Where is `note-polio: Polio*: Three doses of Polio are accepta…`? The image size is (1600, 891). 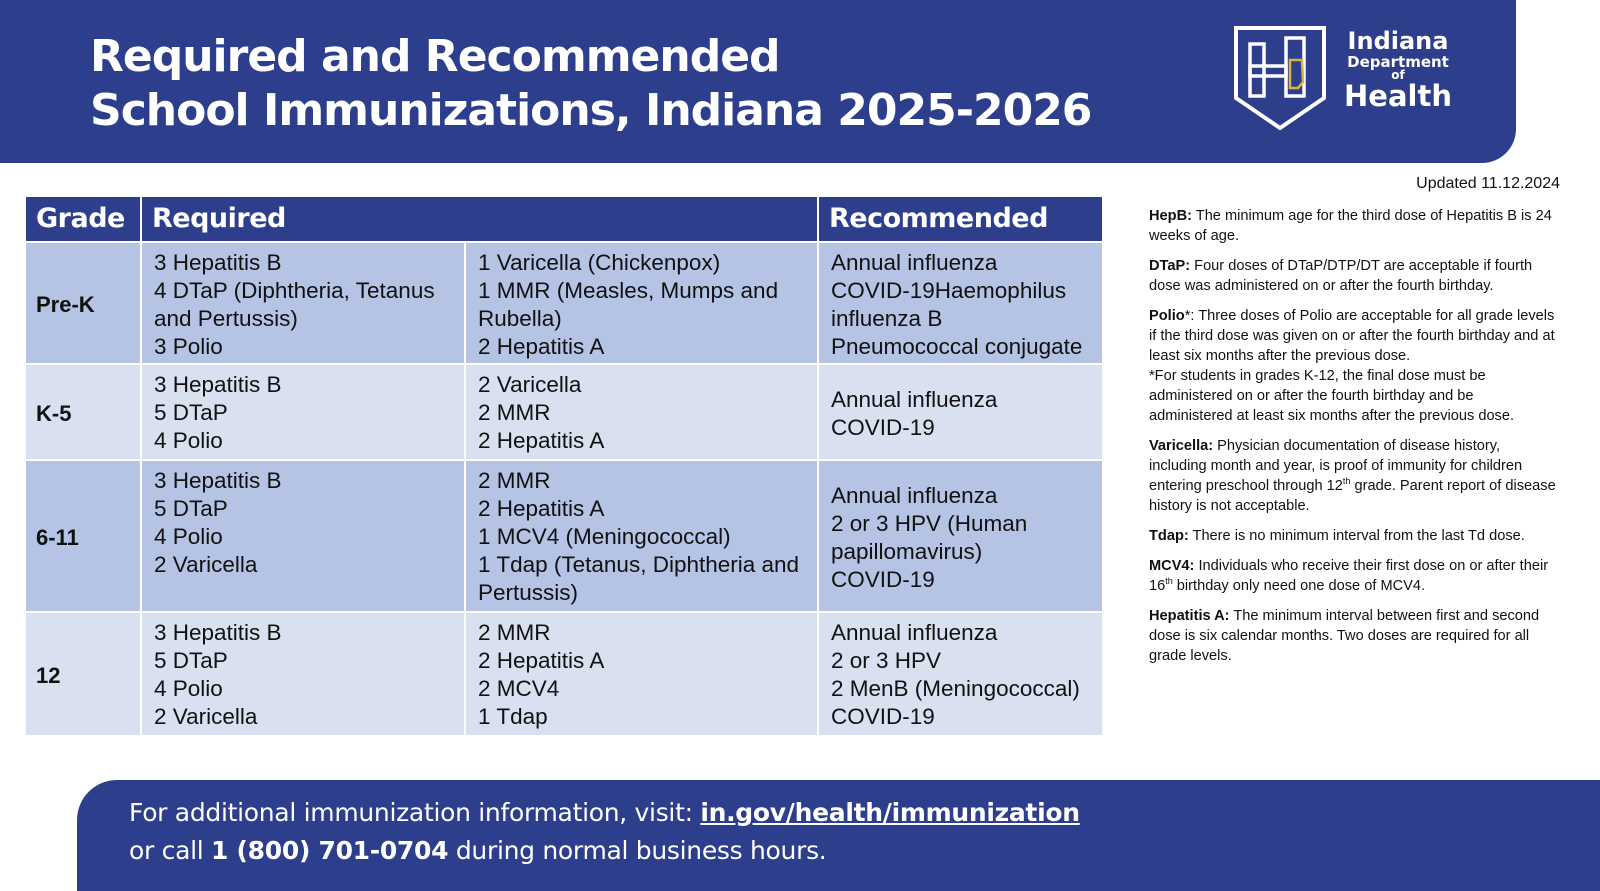
note-polio: Polio*: Three doses of Polio are accepta… is located at coordinates (1355, 366).